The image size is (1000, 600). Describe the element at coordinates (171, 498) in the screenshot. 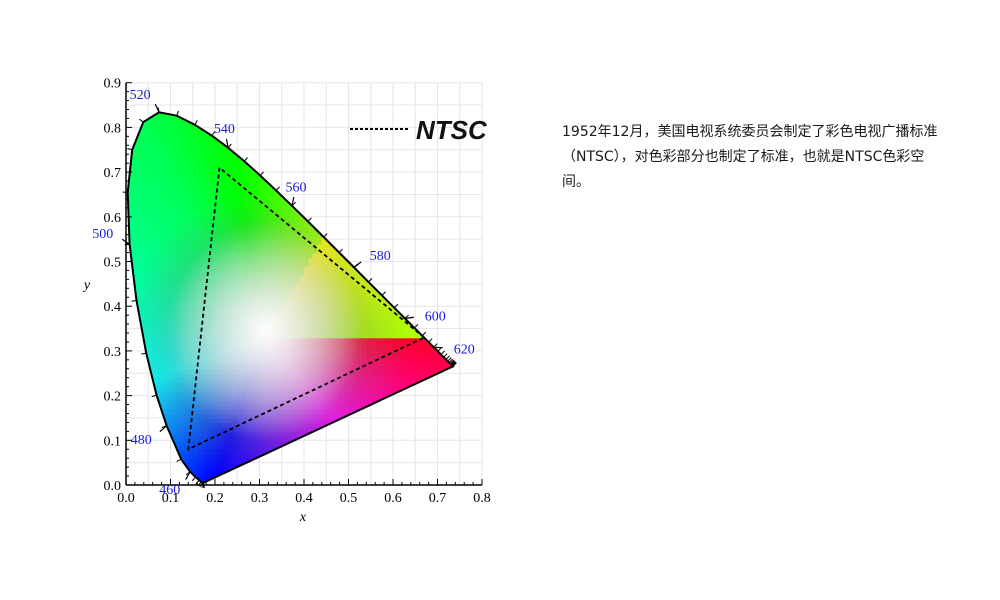

I see `x-tick-label: 0.1` at that location.